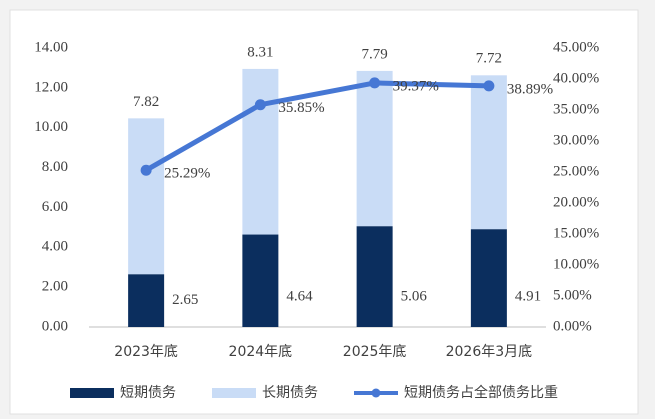 Image resolution: width=655 pixels, height=419 pixels. I want to click on value-label: 8.31, so click(260, 52).